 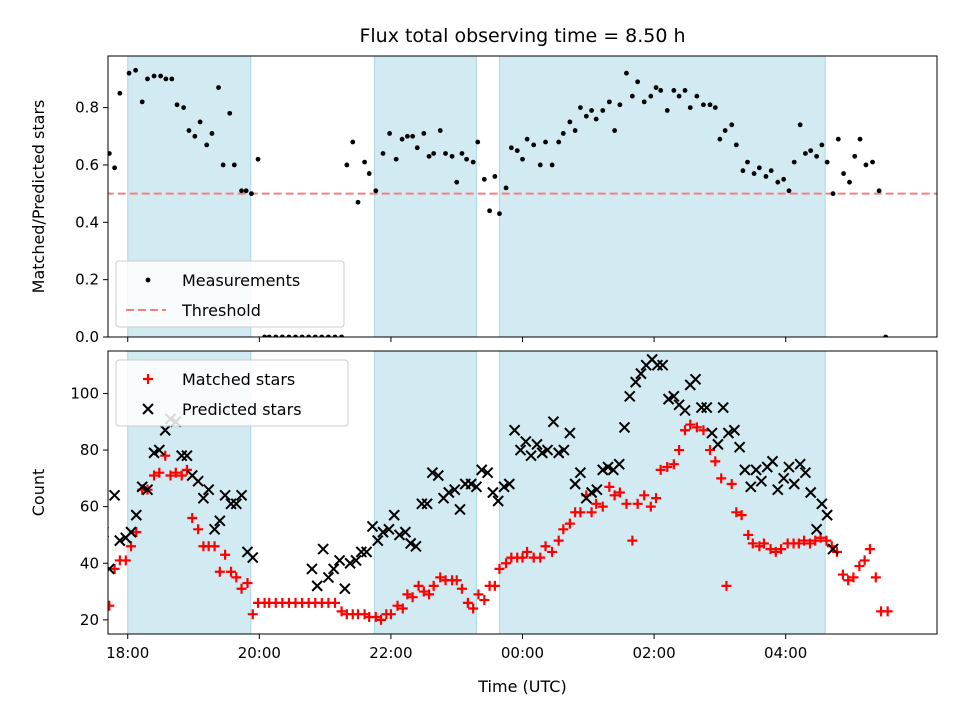 I want to click on y-tick-label: 20, so click(x=89, y=620).